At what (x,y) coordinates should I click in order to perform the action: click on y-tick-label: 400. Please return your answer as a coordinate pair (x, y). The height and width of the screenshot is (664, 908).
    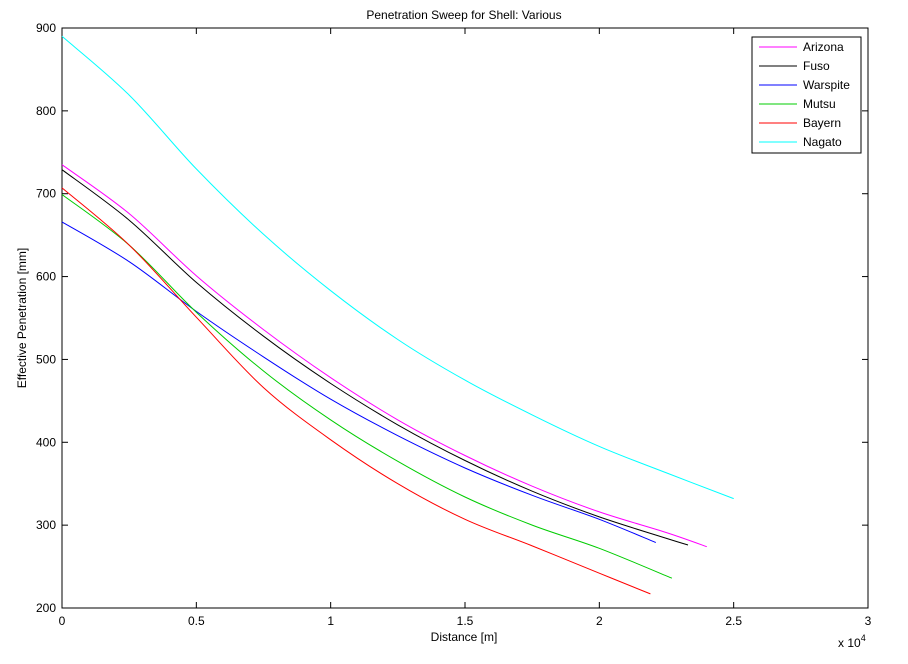
    Looking at the image, I should click on (46, 442).